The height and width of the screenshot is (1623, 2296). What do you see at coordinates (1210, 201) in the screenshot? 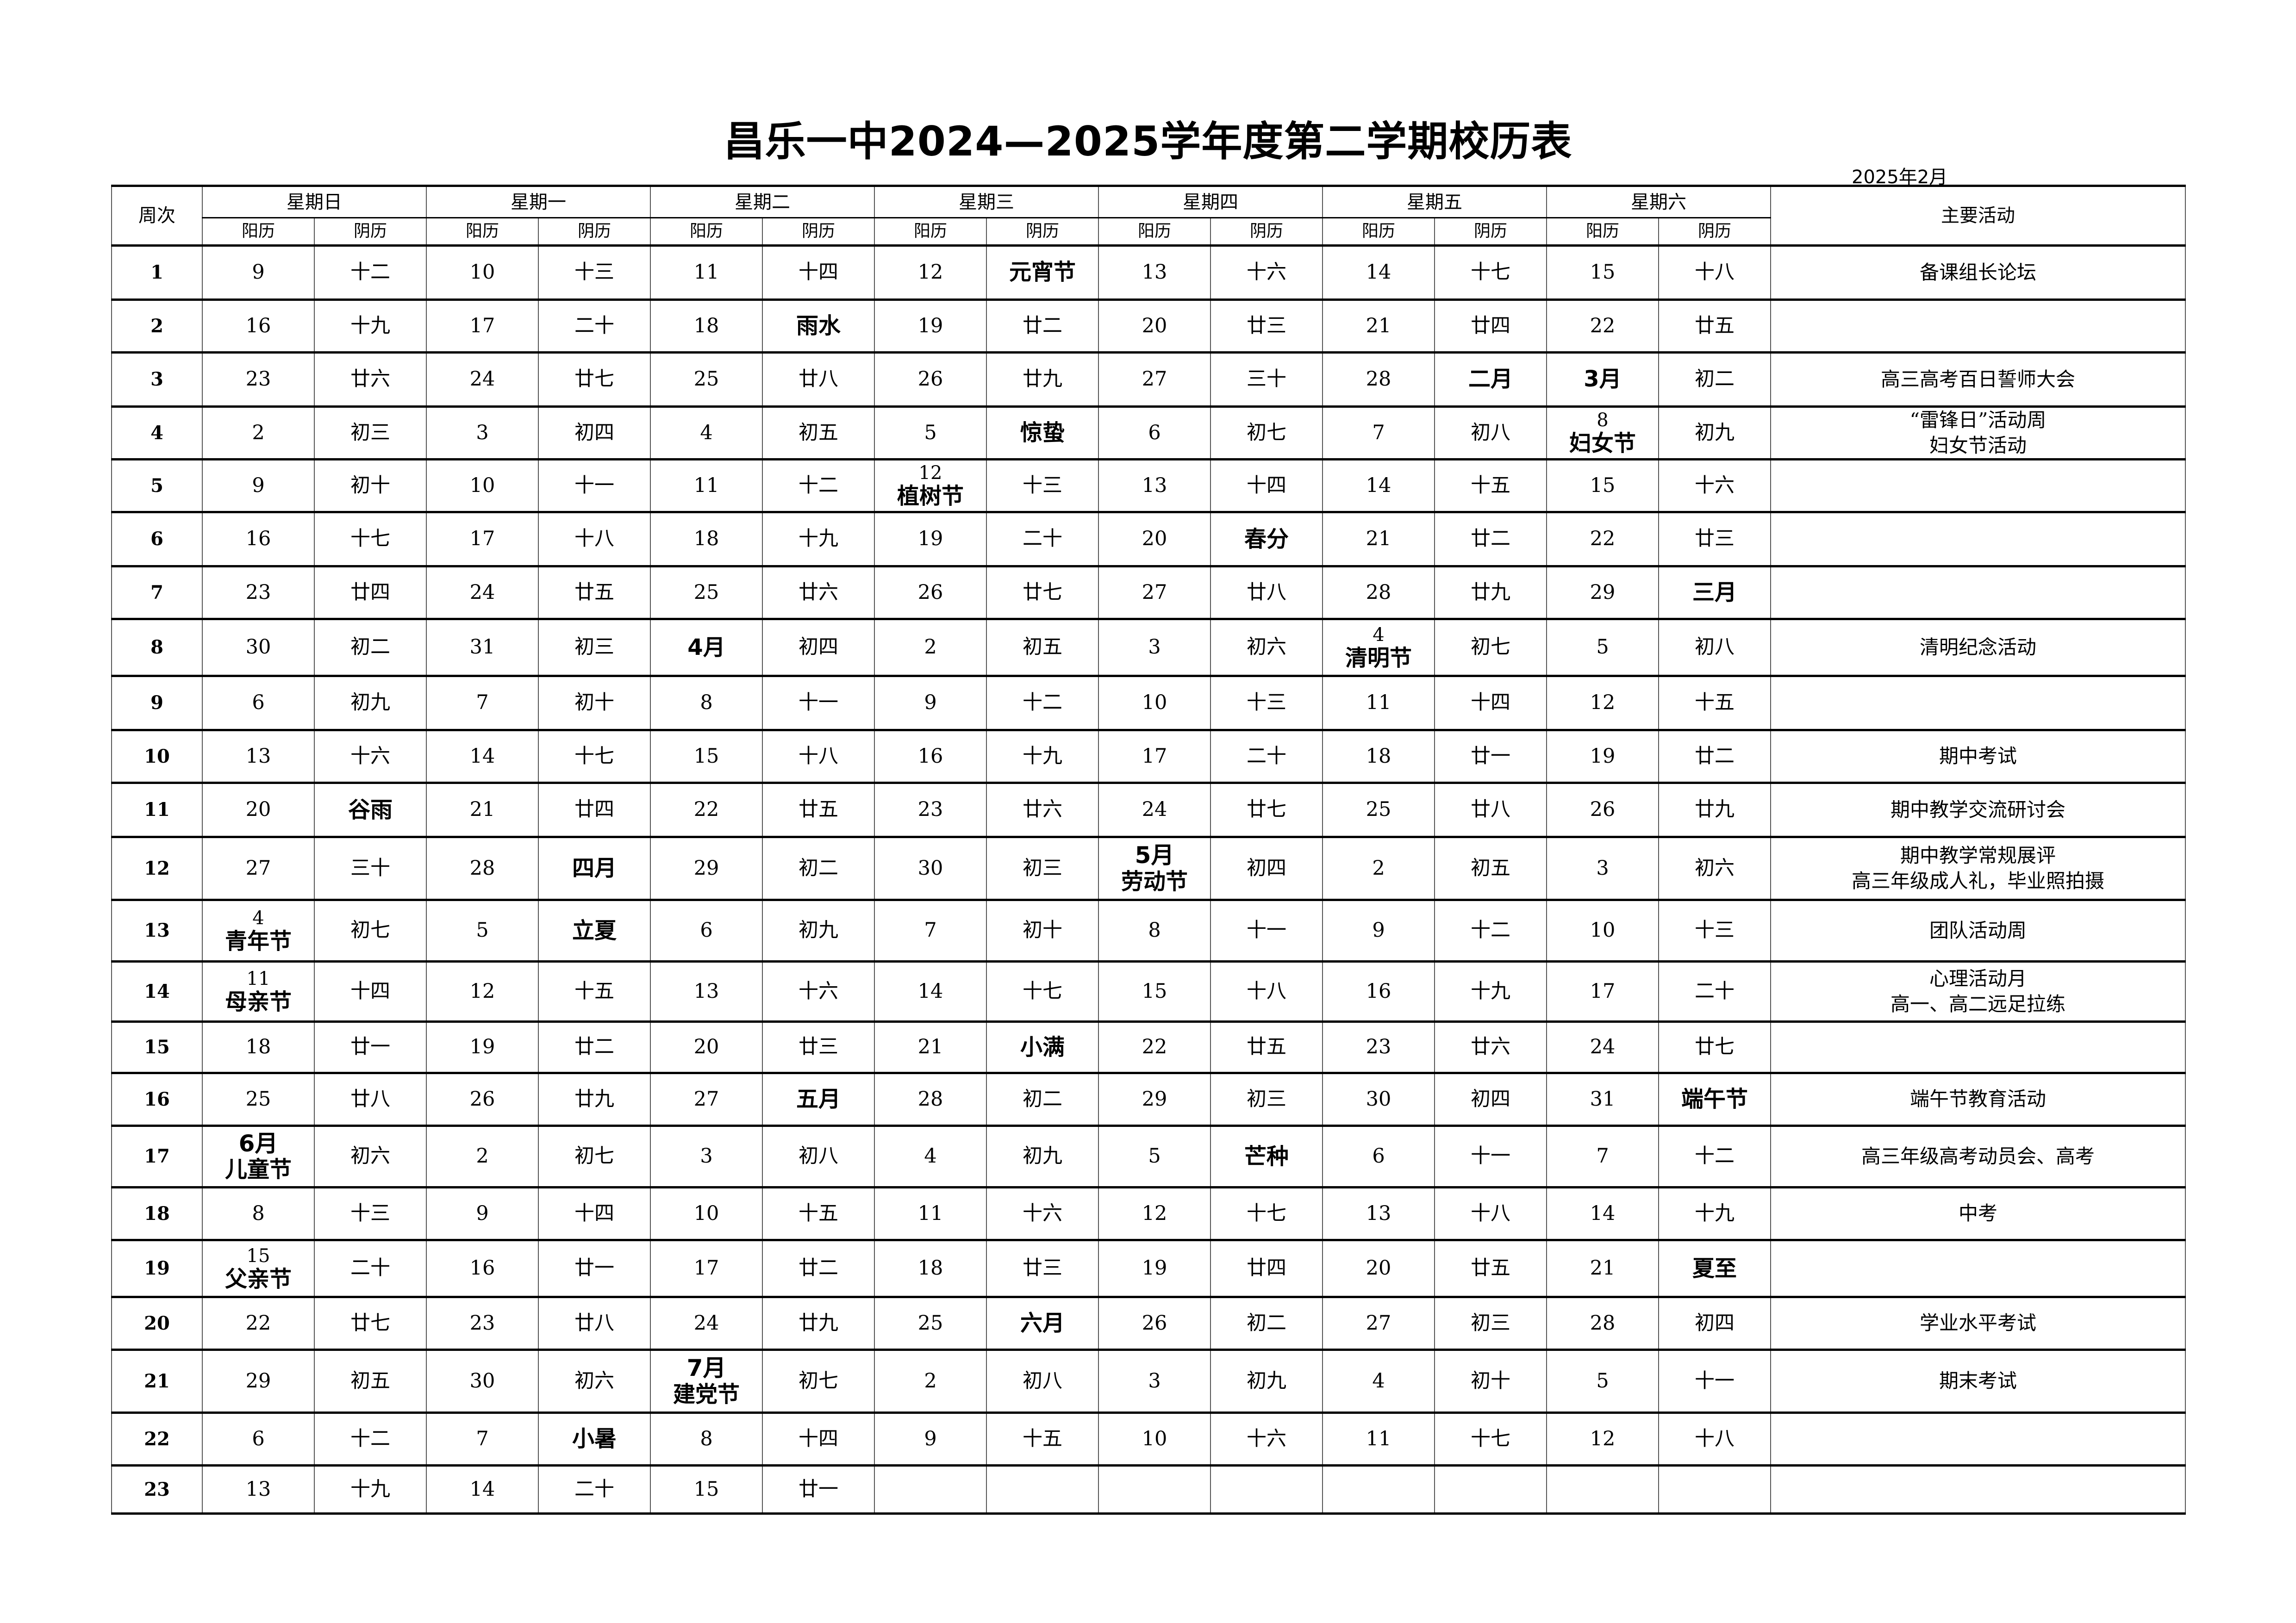
I see `header-day: 星期四` at bounding box center [1210, 201].